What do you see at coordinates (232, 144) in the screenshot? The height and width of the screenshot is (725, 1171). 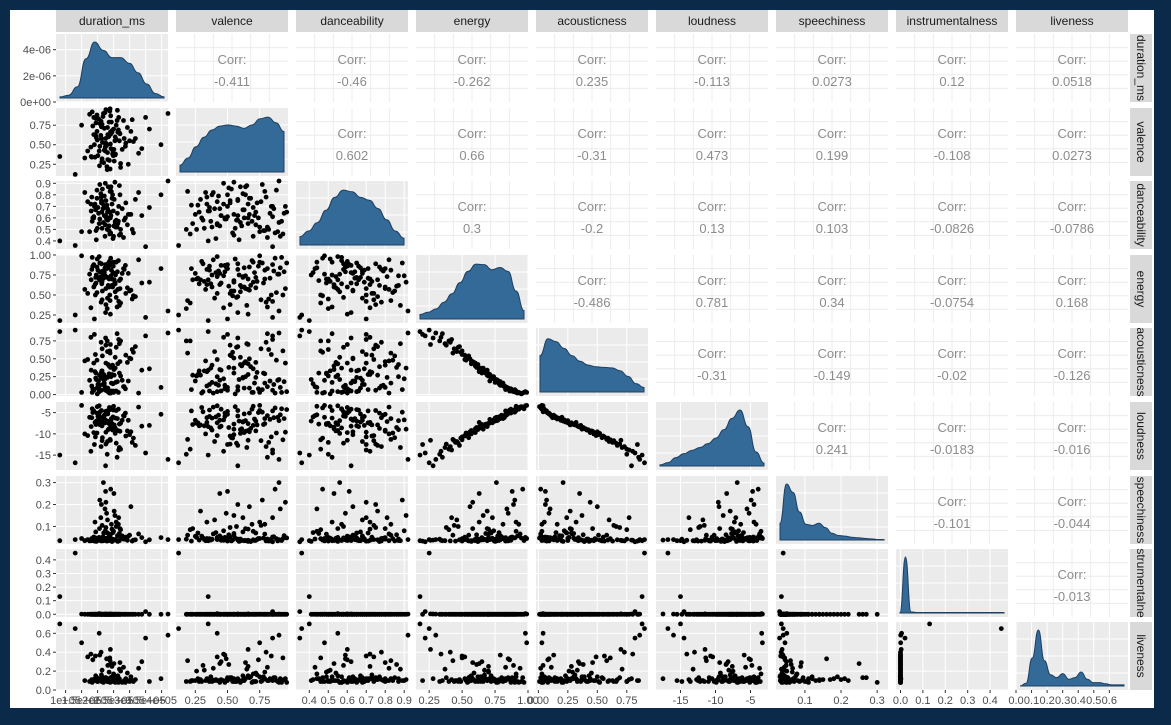 I see `density-curve` at bounding box center [232, 144].